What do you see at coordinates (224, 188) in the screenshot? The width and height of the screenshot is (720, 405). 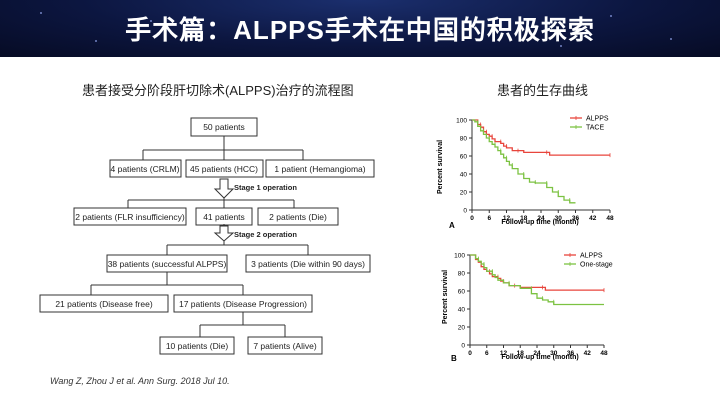 I see `stage1-arrow-icon` at bounding box center [224, 188].